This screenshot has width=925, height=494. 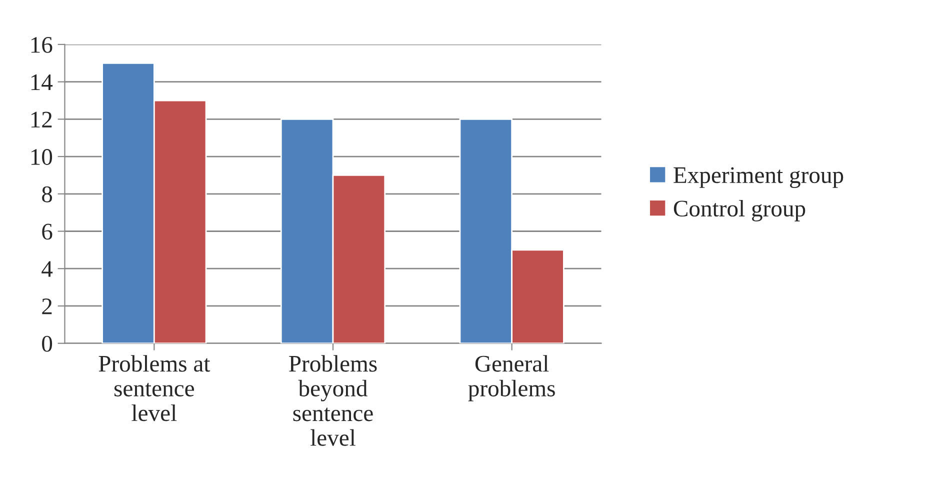 I want to click on y-tick-label: 0, so click(x=47, y=344).